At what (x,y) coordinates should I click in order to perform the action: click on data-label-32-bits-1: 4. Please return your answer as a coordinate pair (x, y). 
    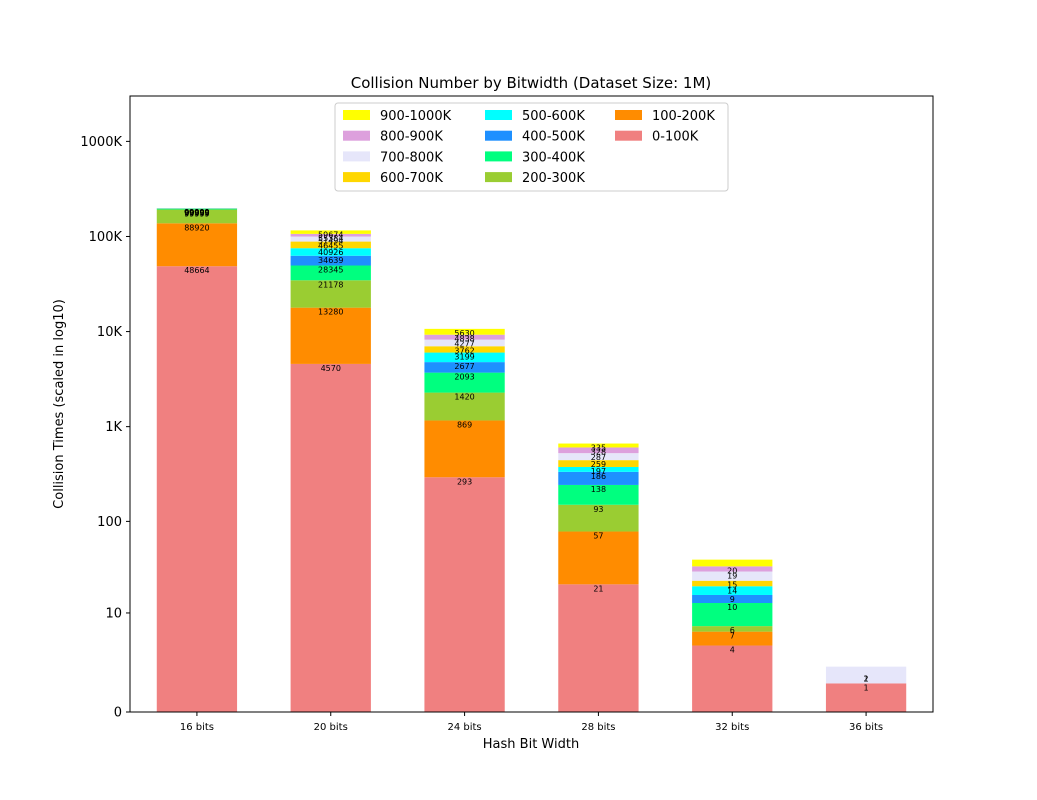
    Looking at the image, I should click on (732, 650).